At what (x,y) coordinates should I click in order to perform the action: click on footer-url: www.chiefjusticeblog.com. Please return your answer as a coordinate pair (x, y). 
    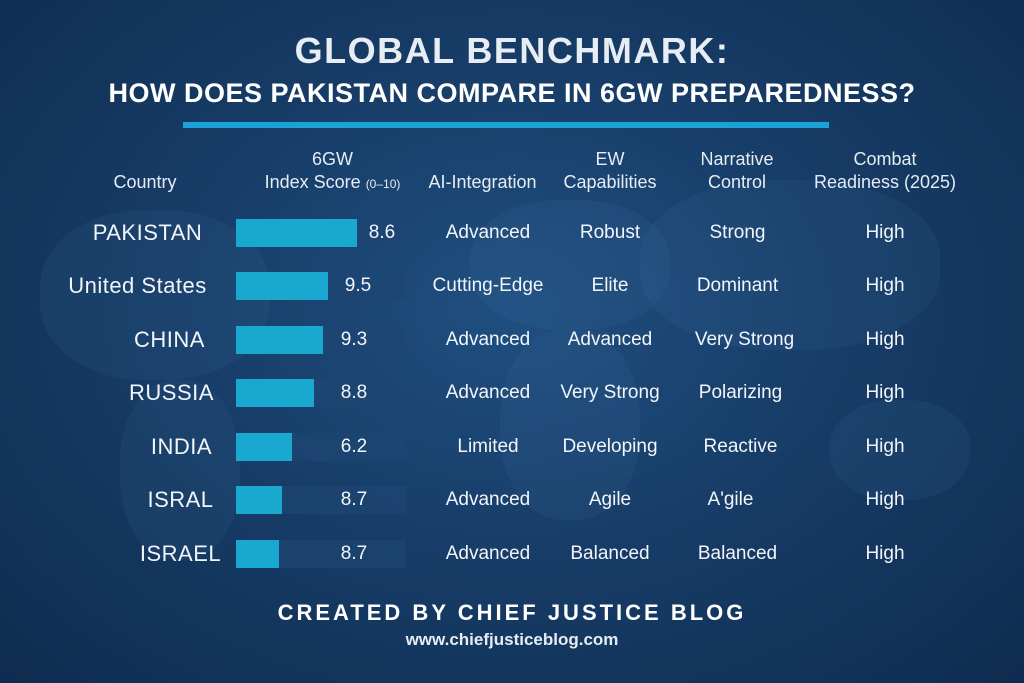
    Looking at the image, I should click on (512, 639).